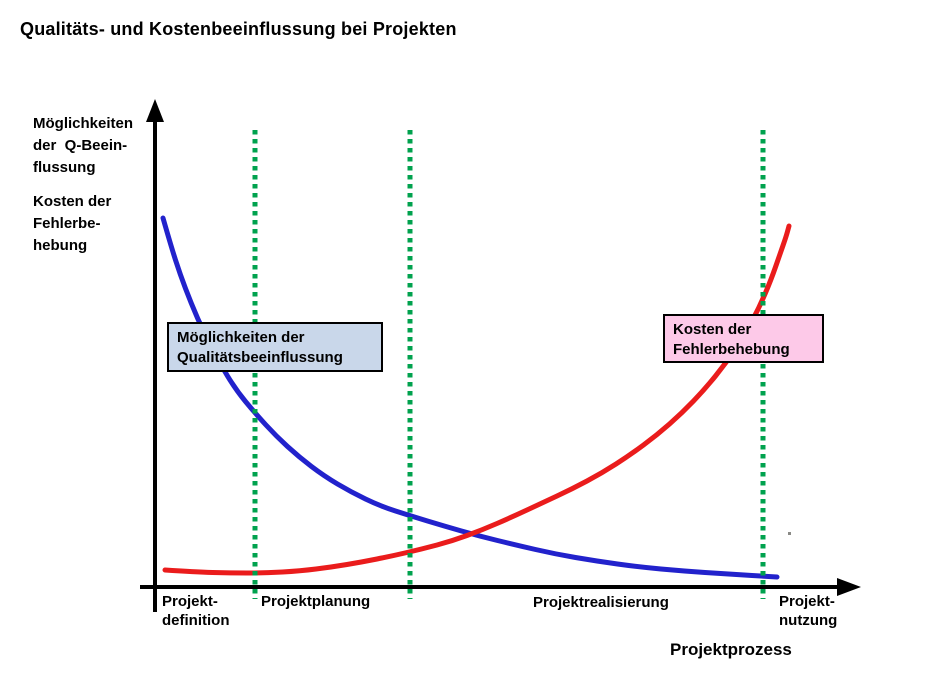 The width and height of the screenshot is (928, 688). Describe the element at coordinates (316, 601) in the screenshot. I see `x-phase-label-projektplanung: Projektplanung` at that location.